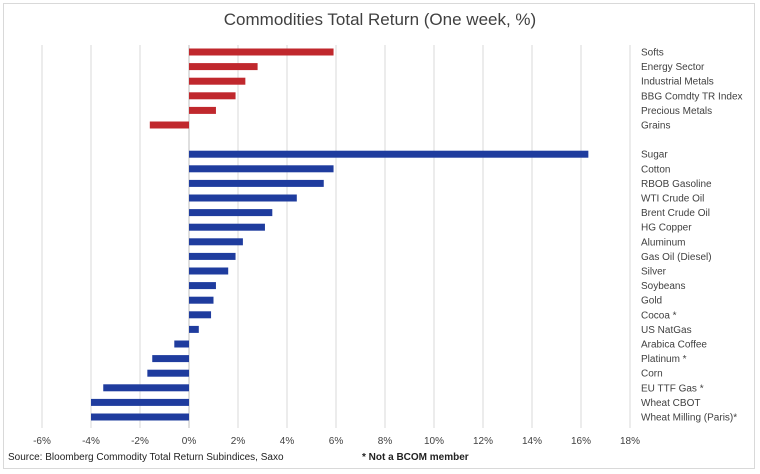  Describe the element at coordinates (673, 67) in the screenshot. I see `category-label: Energy Sector` at that location.